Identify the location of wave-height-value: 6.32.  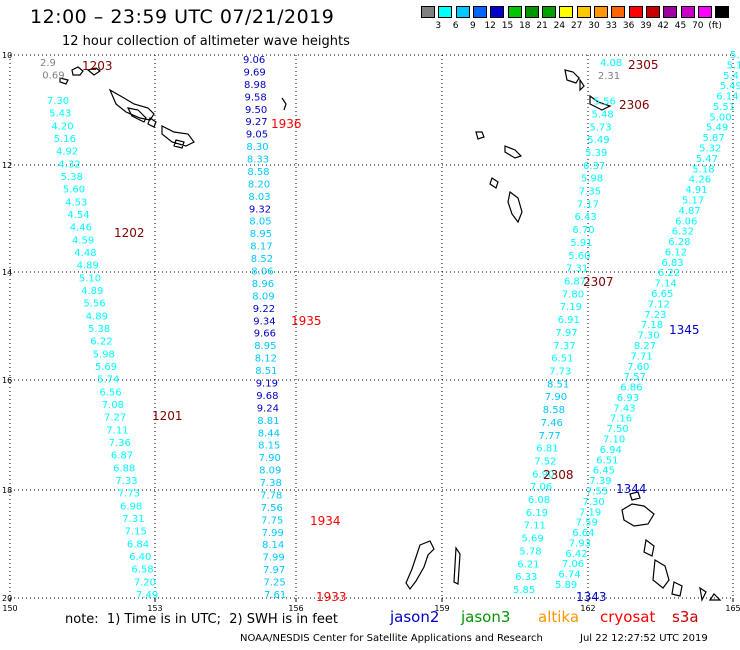
(683, 232).